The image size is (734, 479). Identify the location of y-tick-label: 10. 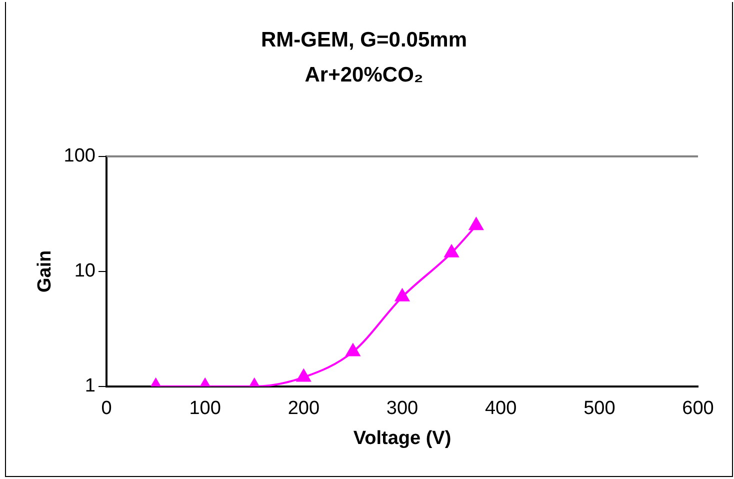
(85, 271).